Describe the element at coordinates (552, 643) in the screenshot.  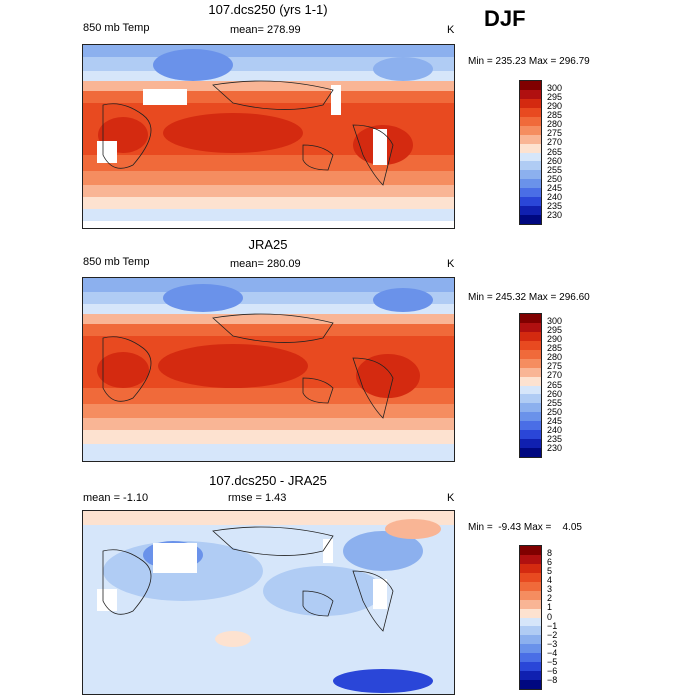
I see `colorbar-tick-label: −3` at that location.